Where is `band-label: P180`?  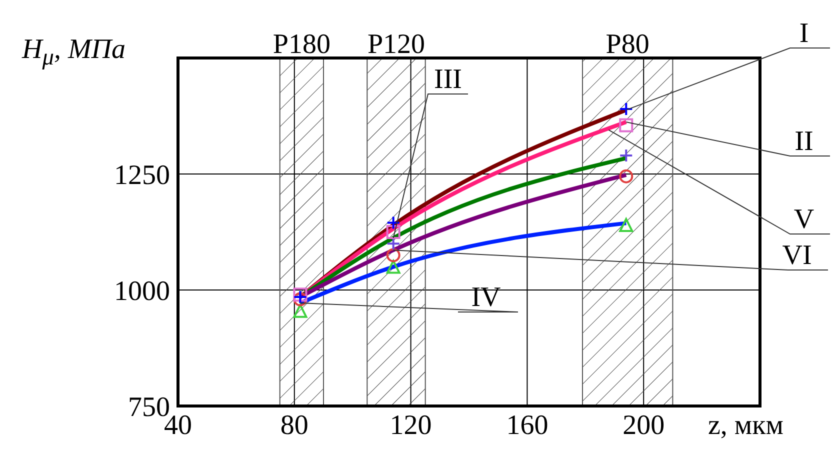
band-label: P180 is located at coordinates (301, 44).